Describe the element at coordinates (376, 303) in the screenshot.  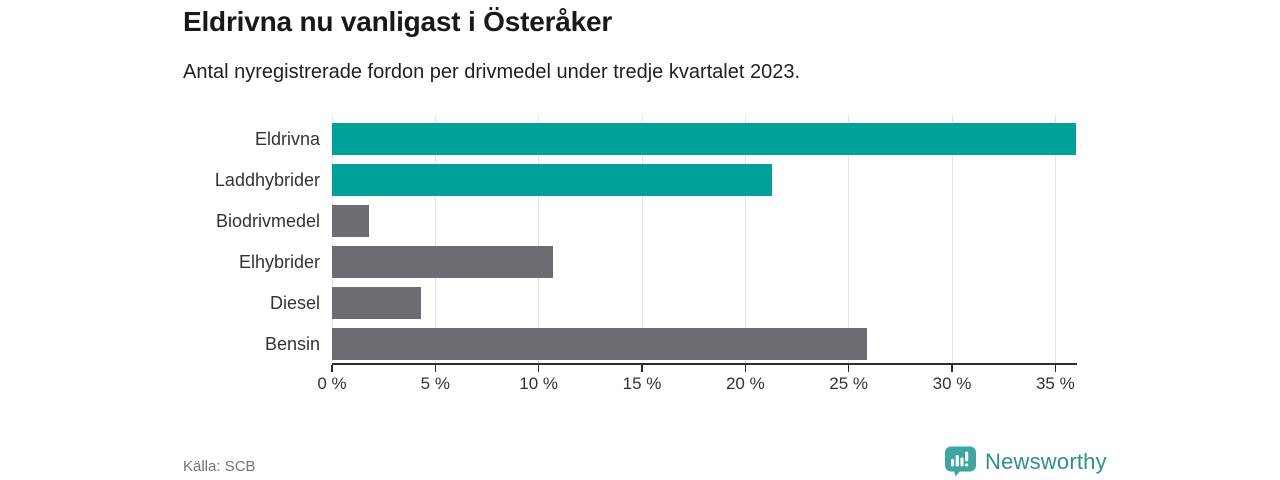
I see `bar-diesel` at that location.